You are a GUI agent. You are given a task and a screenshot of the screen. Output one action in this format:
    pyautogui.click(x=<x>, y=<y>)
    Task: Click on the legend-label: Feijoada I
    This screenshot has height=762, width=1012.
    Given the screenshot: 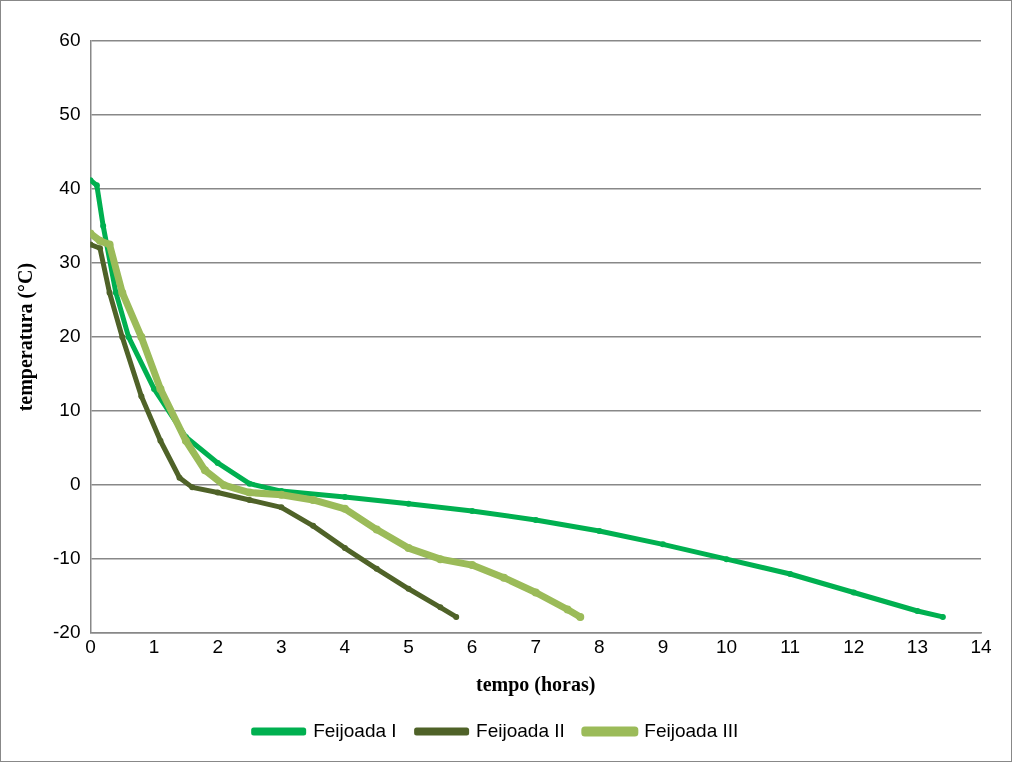 What is the action you would take?
    pyautogui.click(x=355, y=730)
    